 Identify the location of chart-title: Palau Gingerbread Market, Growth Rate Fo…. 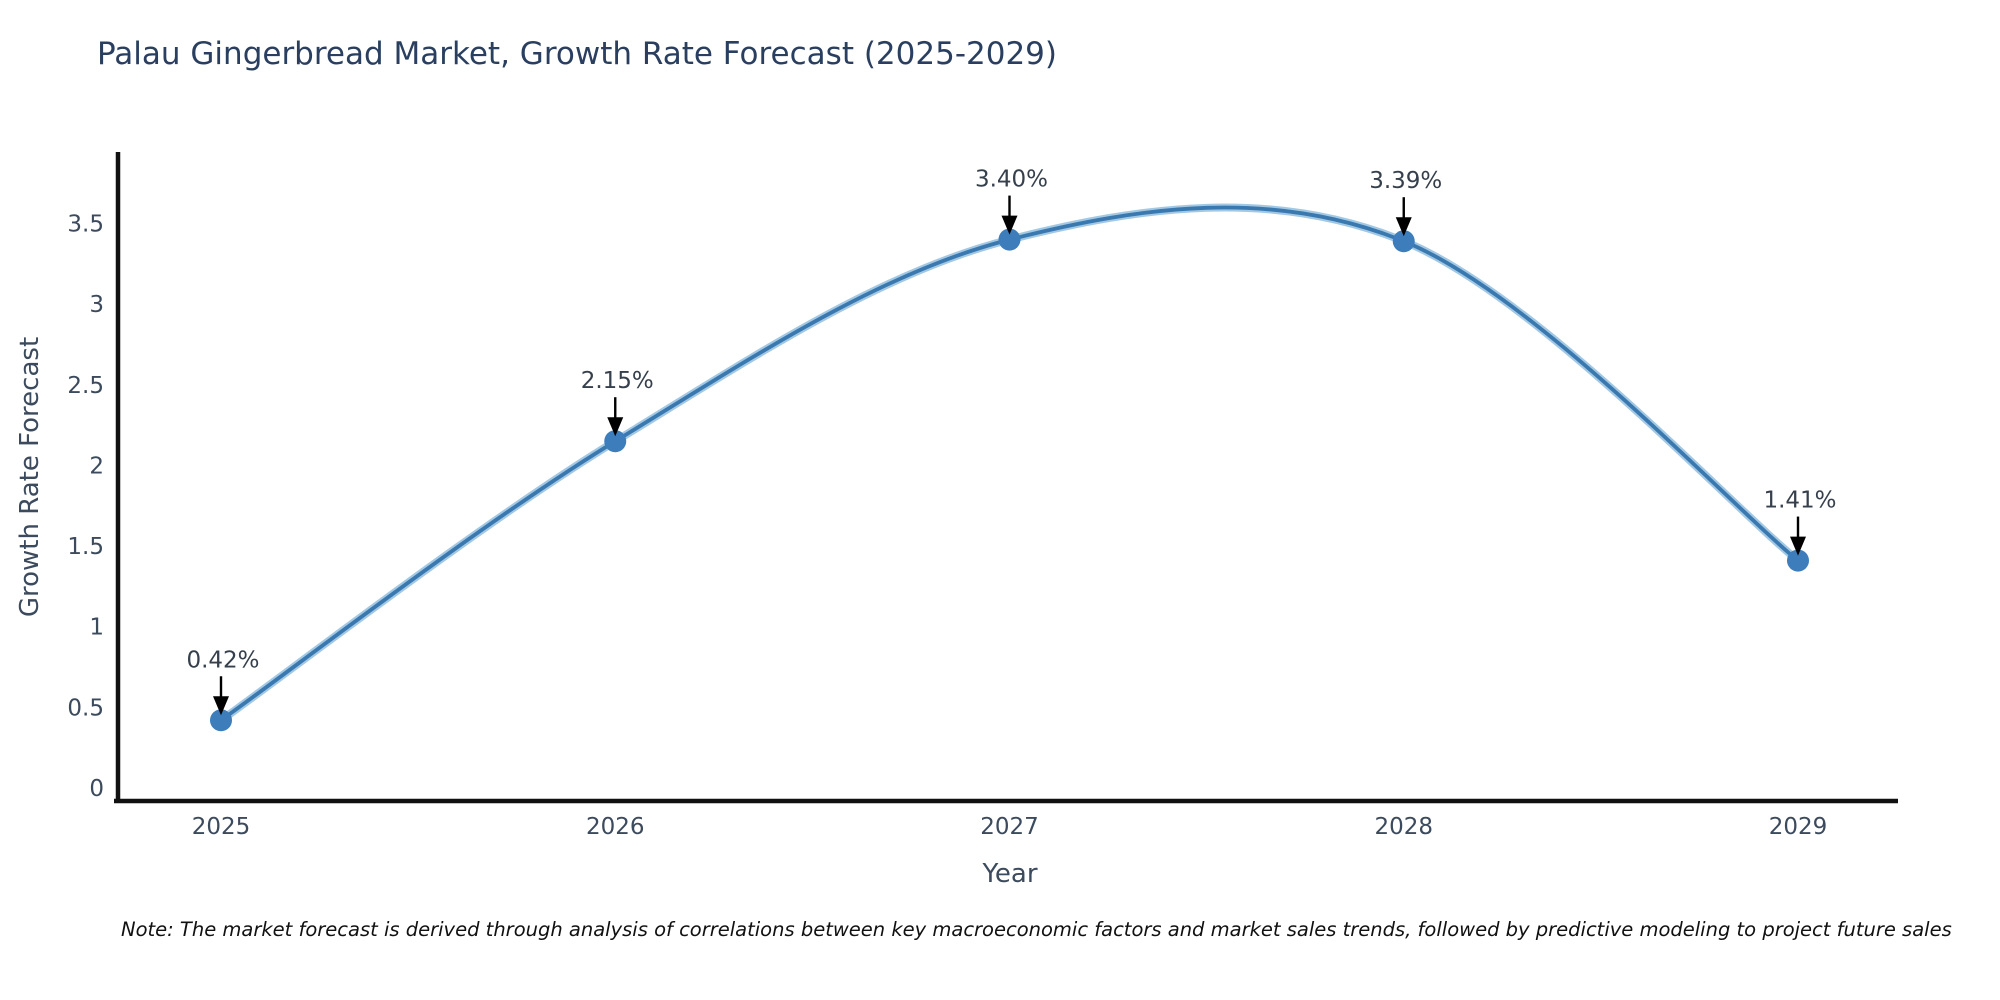
(577, 54).